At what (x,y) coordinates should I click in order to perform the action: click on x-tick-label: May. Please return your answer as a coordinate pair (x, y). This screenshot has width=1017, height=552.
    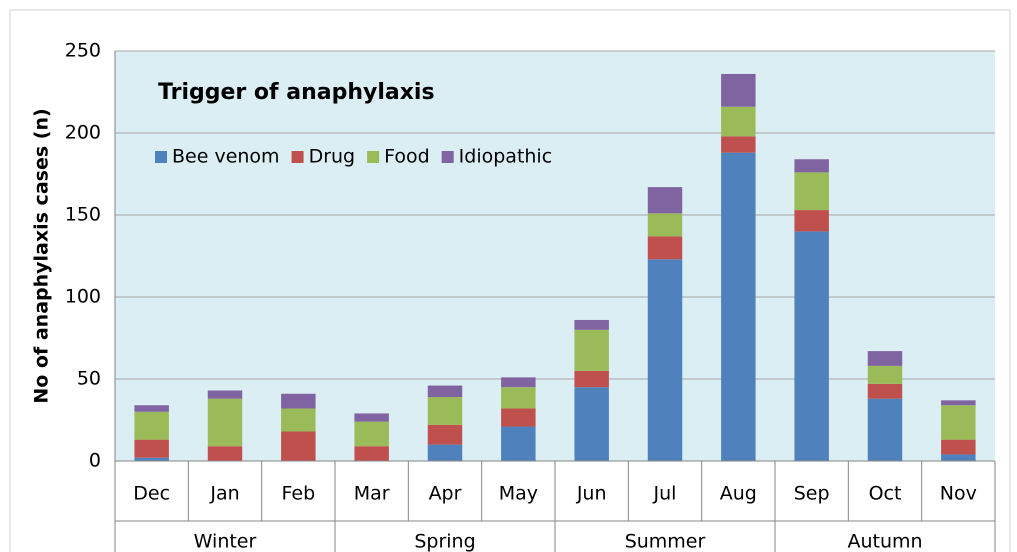
    Looking at the image, I should click on (518, 494).